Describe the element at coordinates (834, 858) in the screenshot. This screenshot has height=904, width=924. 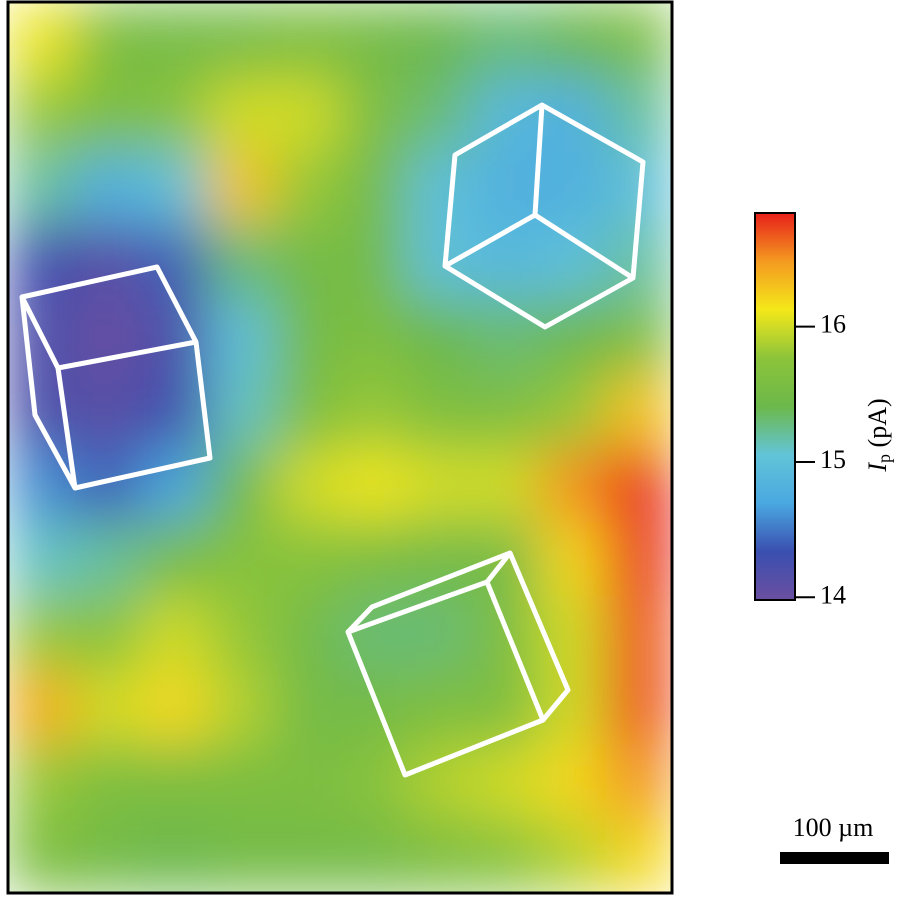
I see `scale-bar` at that location.